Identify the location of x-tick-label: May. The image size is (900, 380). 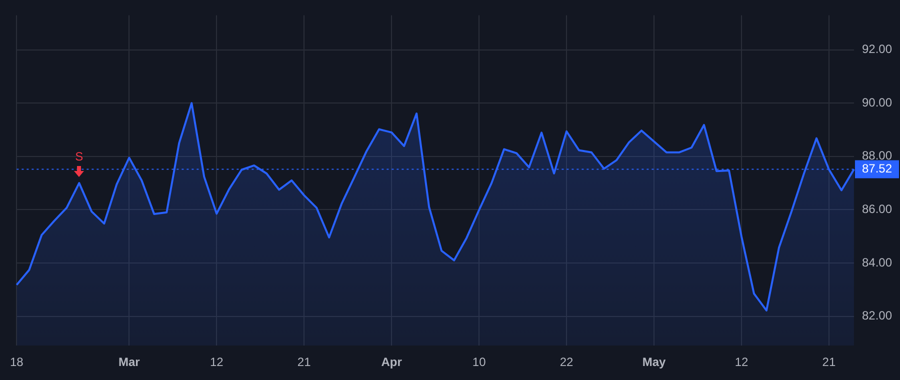
(654, 362).